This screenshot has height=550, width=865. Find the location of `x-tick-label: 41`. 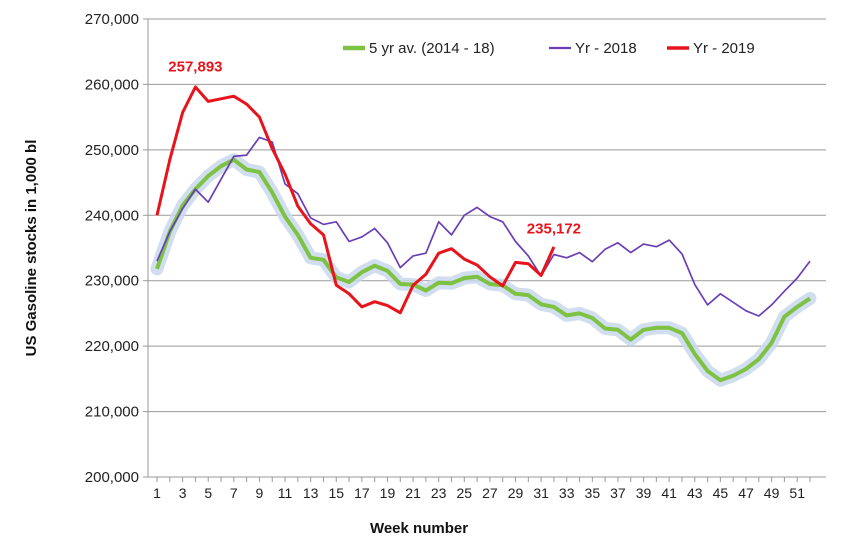

x-tick-label: 41 is located at coordinates (669, 493).